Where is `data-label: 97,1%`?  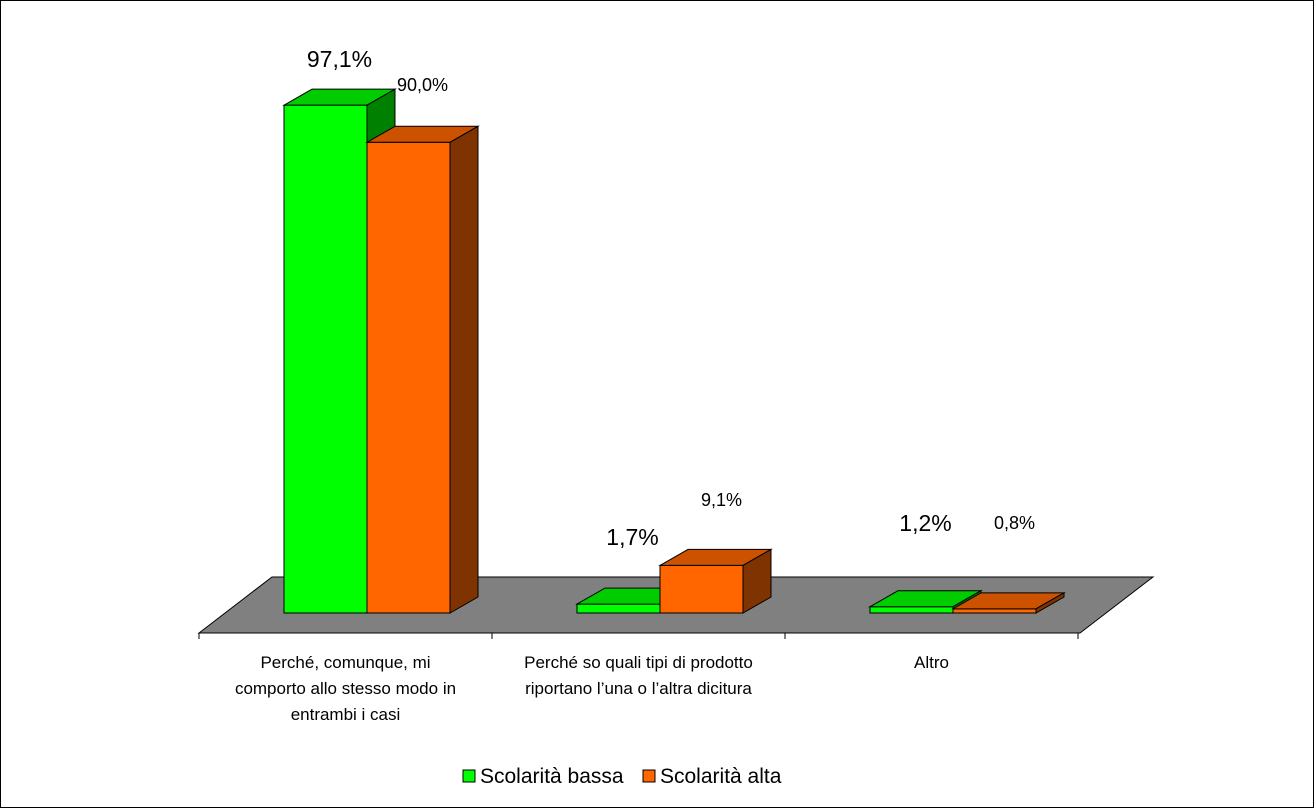 data-label: 97,1% is located at coordinates (339, 59).